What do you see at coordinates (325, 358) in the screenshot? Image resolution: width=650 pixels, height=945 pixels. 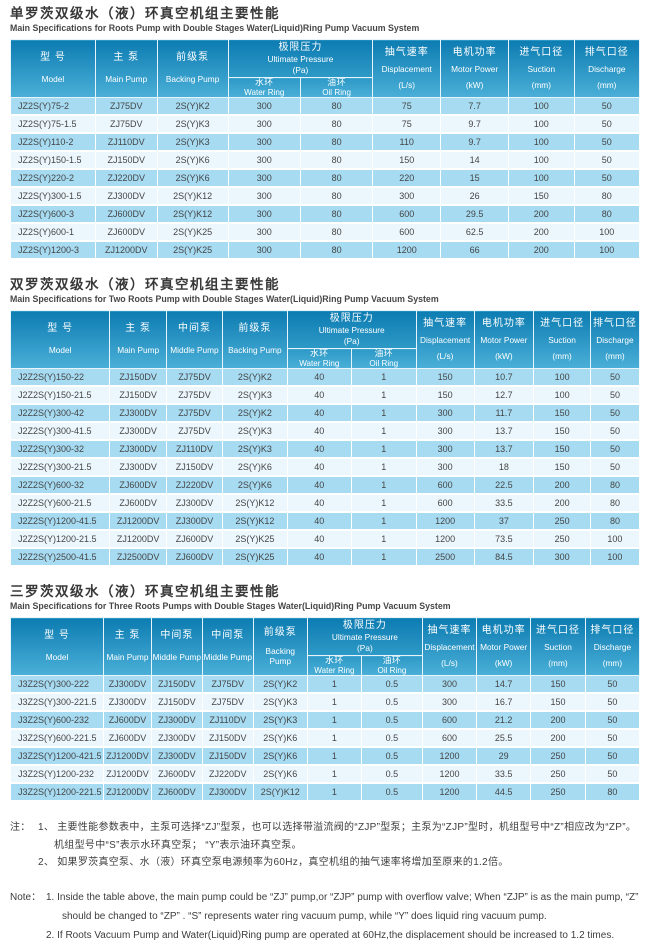 I see `header-row-sub: 水环 Water Ring 油环 Oil Ring` at bounding box center [325, 358].